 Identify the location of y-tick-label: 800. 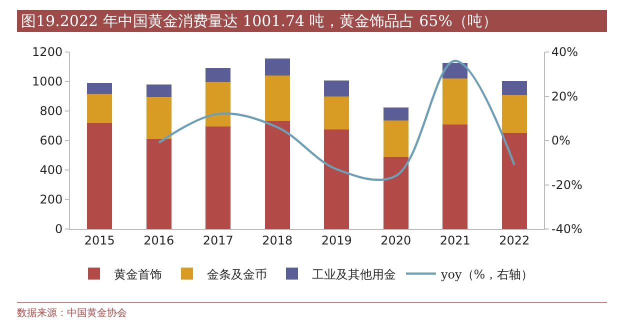
(51, 111).